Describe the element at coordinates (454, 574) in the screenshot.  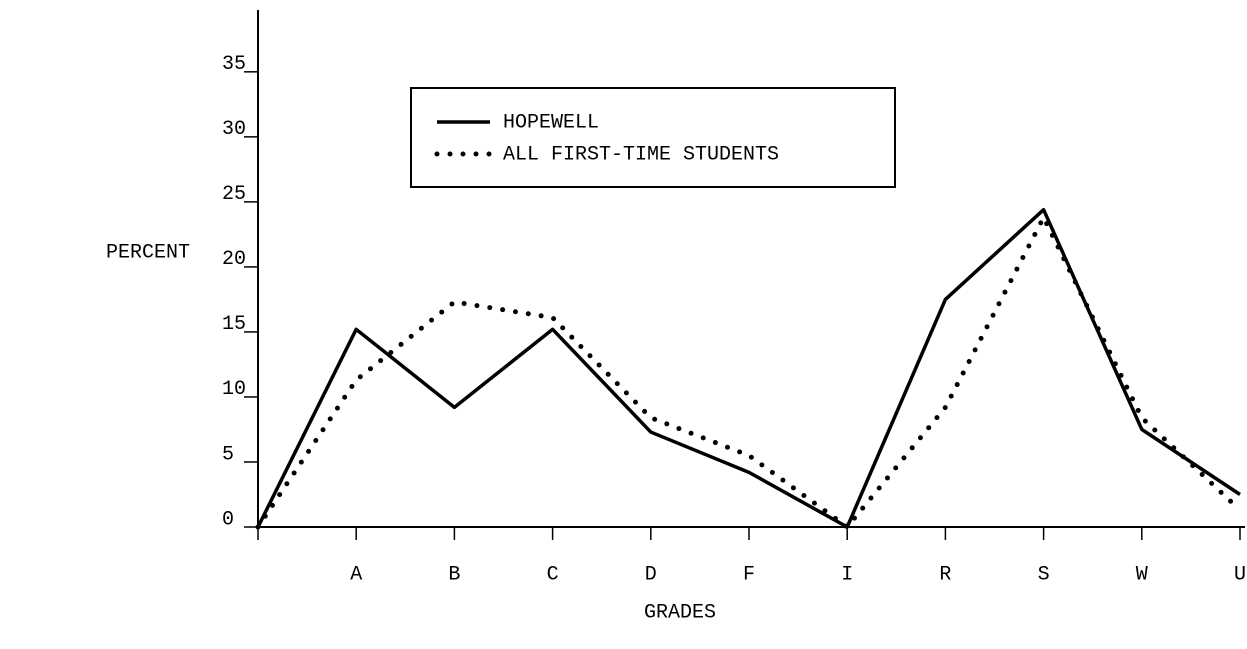
I see `x-tick-label: B` at that location.